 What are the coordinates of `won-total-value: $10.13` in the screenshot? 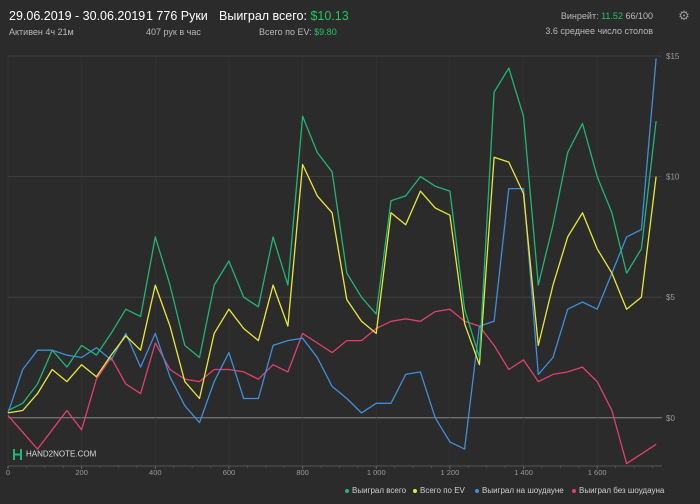 It's located at (329, 16).